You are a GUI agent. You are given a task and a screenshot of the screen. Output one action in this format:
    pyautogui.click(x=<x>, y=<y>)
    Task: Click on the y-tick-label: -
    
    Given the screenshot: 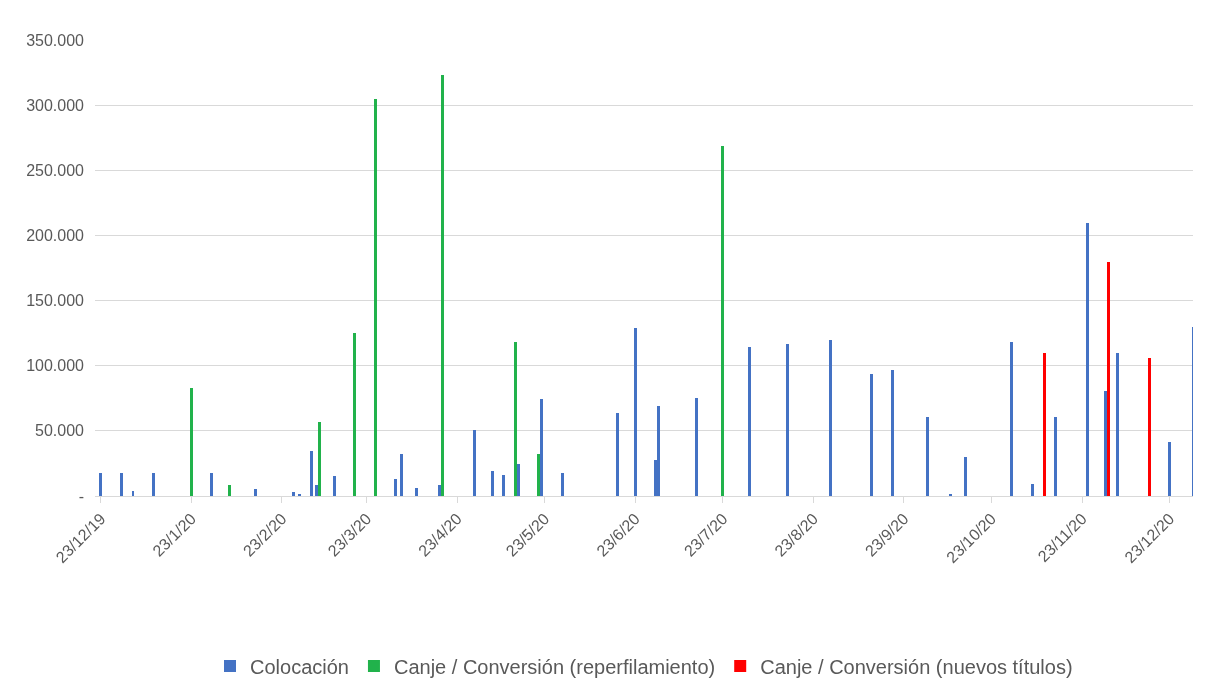 What is the action you would take?
    pyautogui.click(x=81, y=496)
    